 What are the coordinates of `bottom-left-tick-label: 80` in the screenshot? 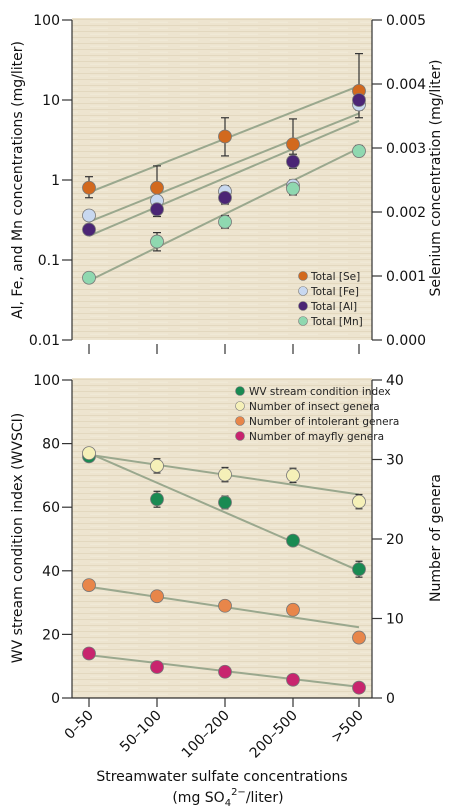 It's located at (51, 445).